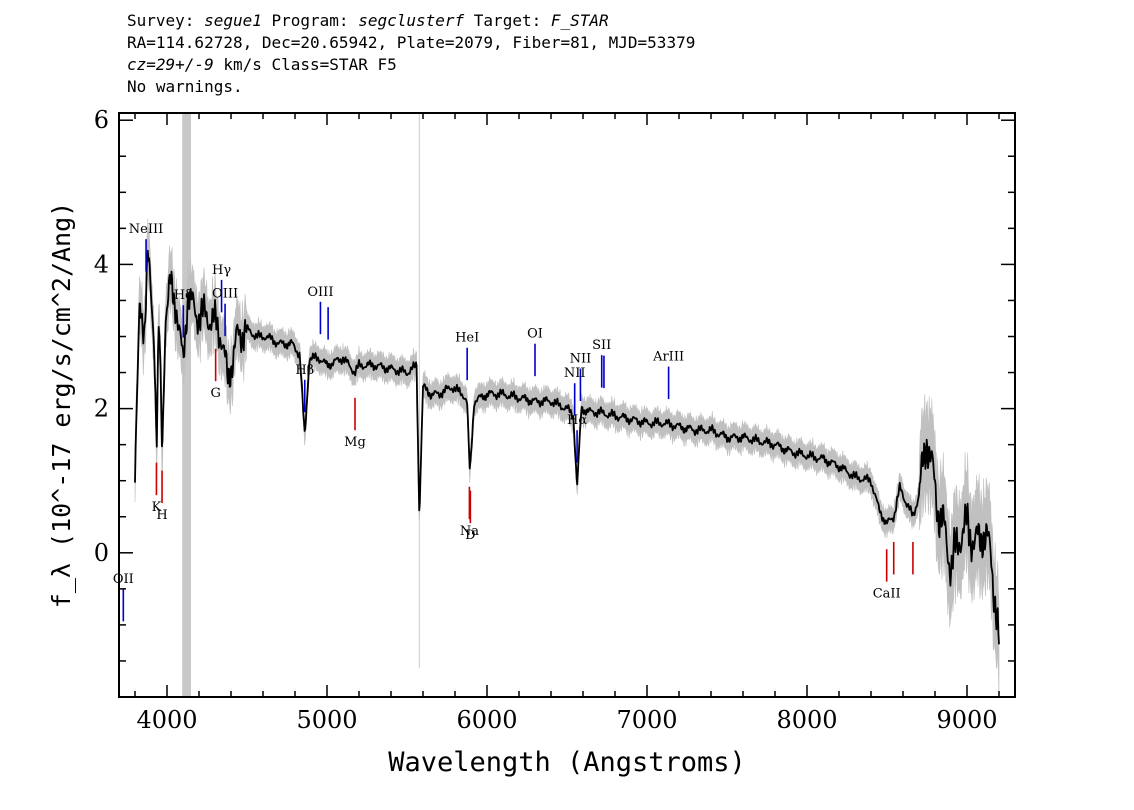 Image resolution: width=1134 pixels, height=810 pixels. What do you see at coordinates (170, 64) in the screenshot?
I see `redshift-value: cz=29+/-9` at bounding box center [170, 64].